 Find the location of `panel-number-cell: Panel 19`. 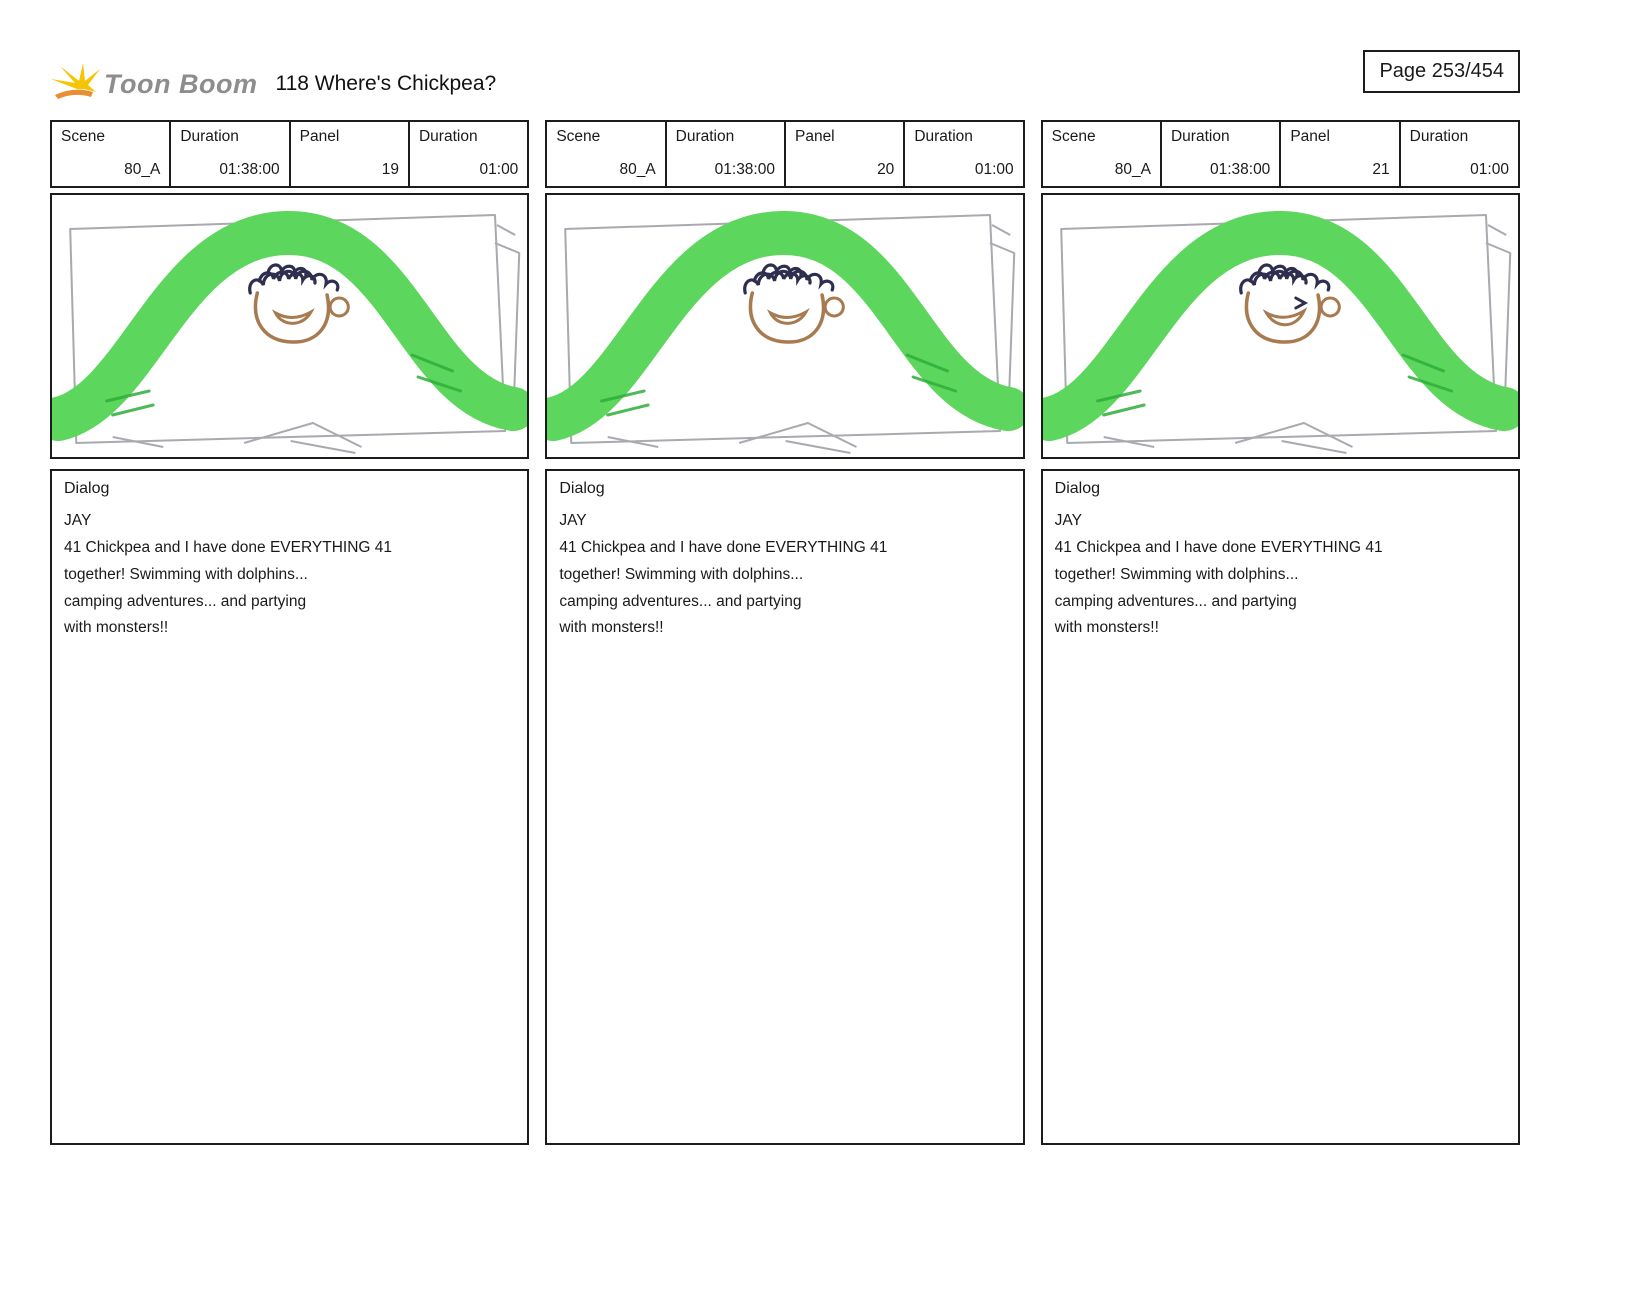

panel-number-cell: Panel 19 is located at coordinates (350, 154).